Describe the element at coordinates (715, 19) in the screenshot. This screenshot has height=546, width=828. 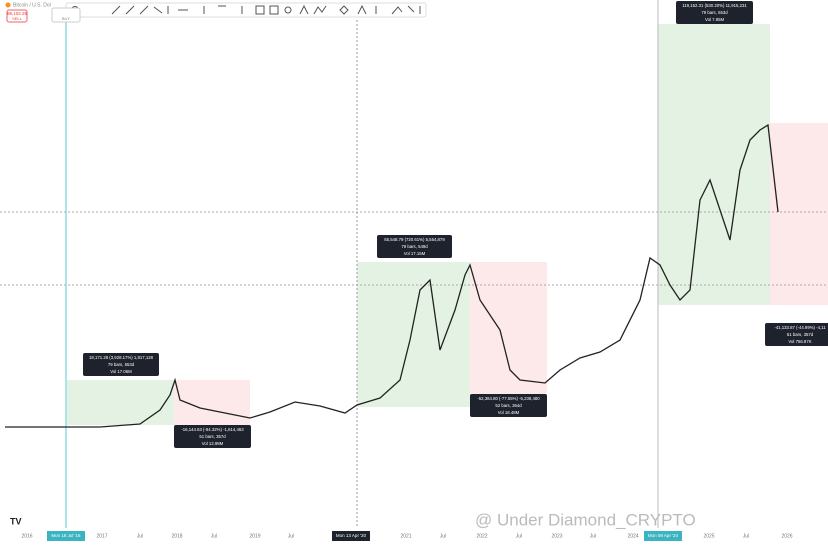
I see `measure-volume: Vol 7.85M` at that location.